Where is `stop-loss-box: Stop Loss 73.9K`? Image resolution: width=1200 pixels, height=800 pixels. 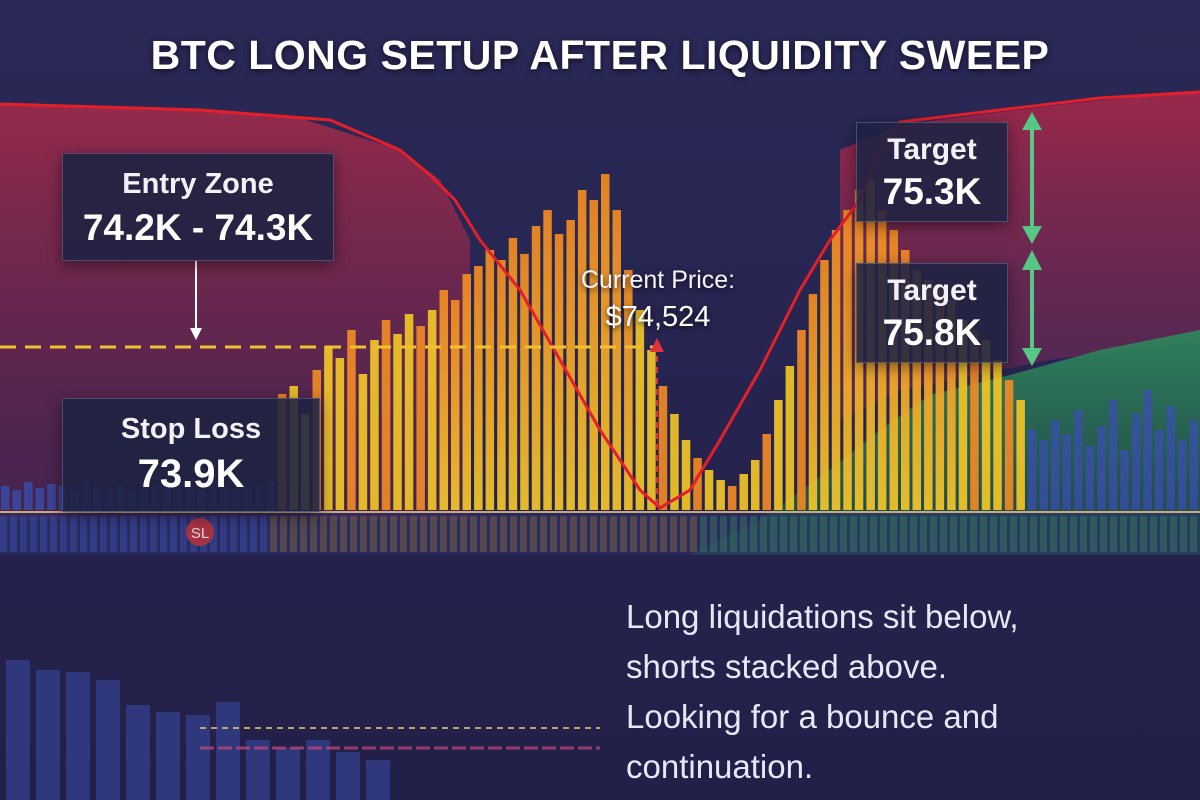
stop-loss-box: Stop Loss 73.9K is located at coordinates (191, 455).